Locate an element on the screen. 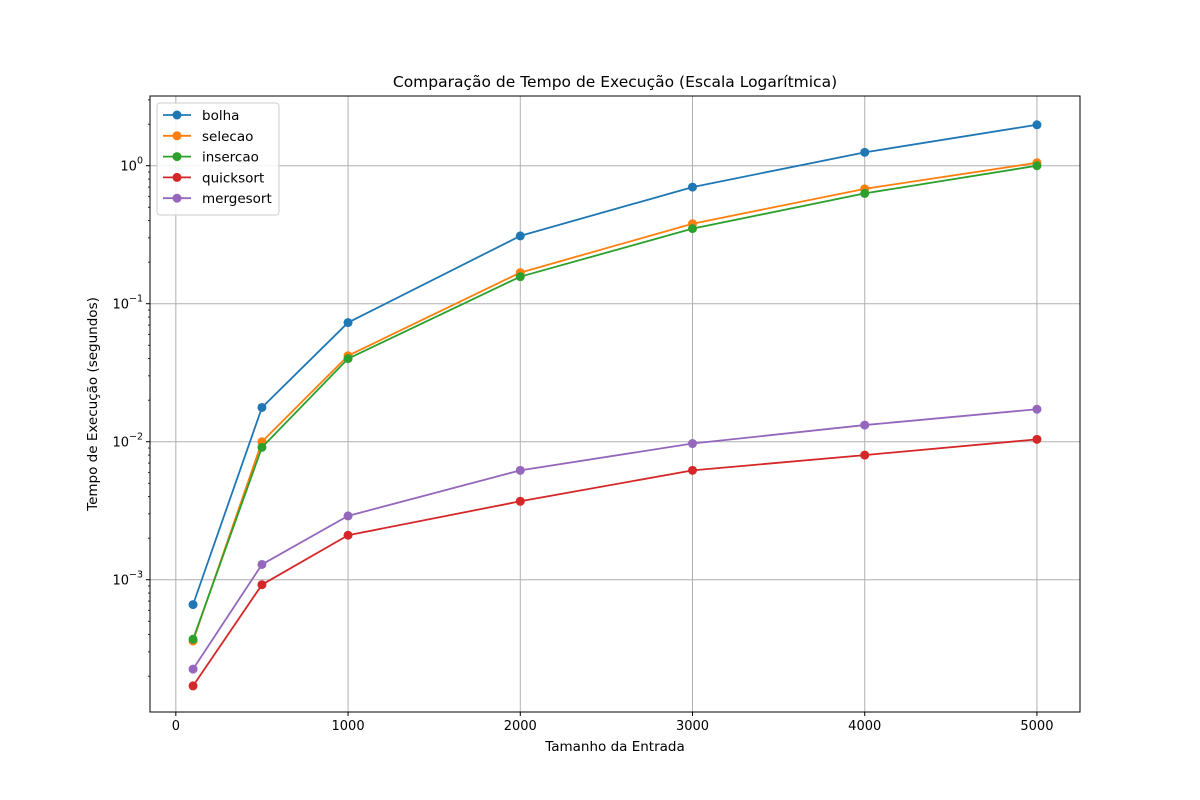 This screenshot has width=1200, height=800. x-tick-label: 2000 is located at coordinates (520, 726).